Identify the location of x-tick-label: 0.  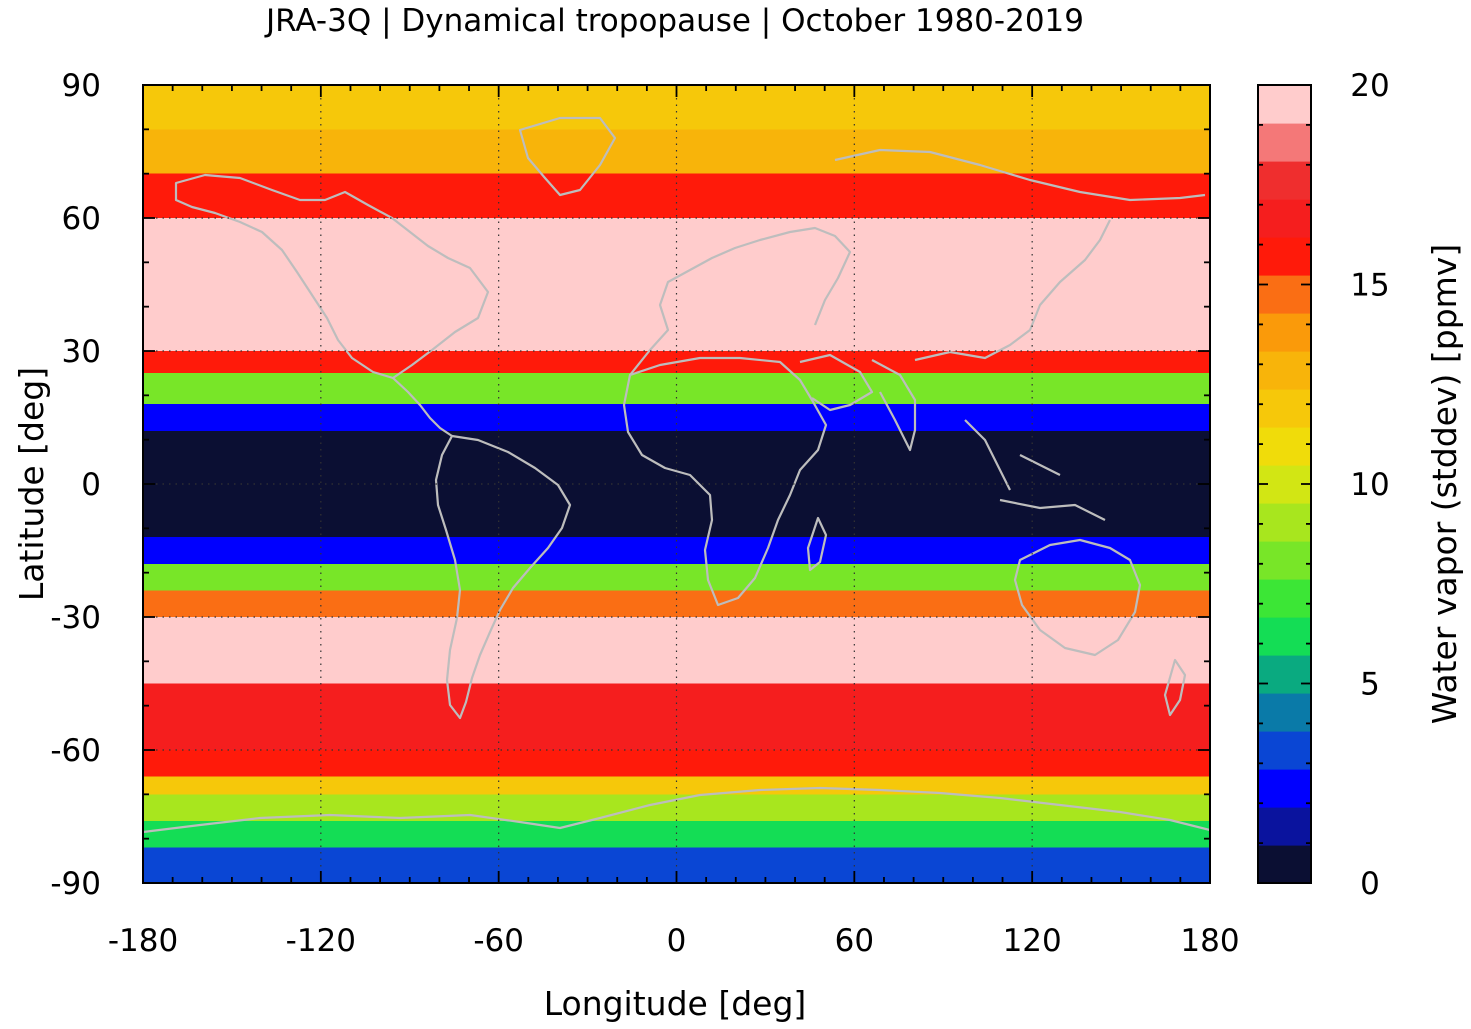
(677, 941).